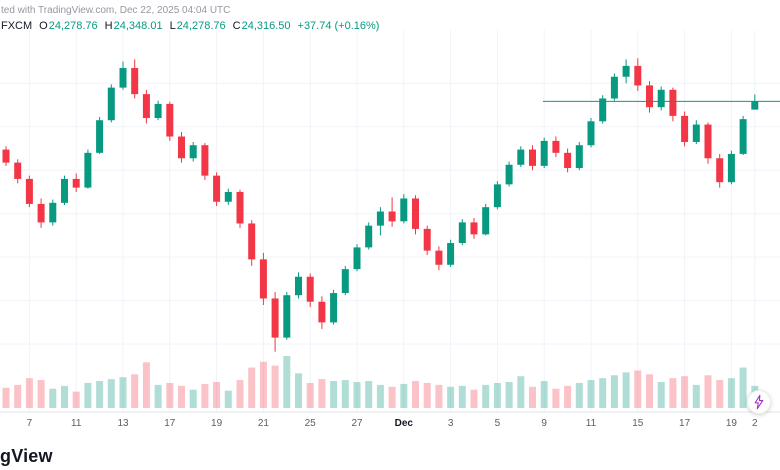 This screenshot has height=470, width=780. I want to click on open-label: O, so click(43, 26).